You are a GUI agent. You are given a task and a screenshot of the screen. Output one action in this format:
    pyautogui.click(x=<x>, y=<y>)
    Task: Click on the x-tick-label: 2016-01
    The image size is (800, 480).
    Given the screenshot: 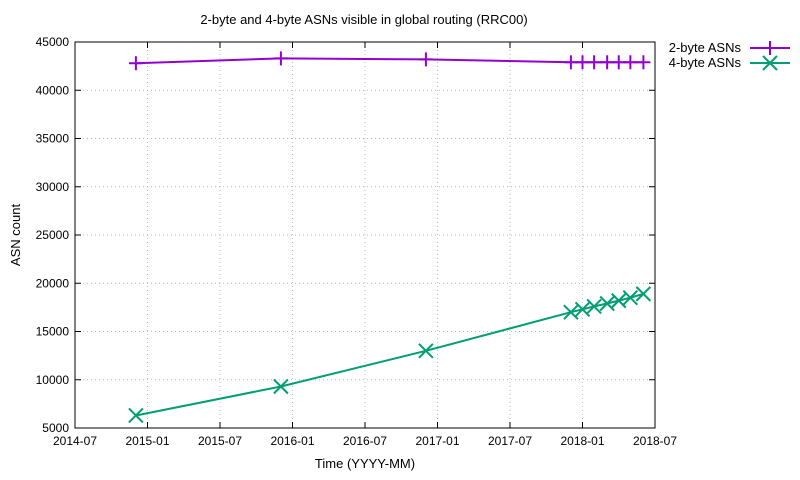 What is the action you would take?
    pyautogui.click(x=292, y=441)
    